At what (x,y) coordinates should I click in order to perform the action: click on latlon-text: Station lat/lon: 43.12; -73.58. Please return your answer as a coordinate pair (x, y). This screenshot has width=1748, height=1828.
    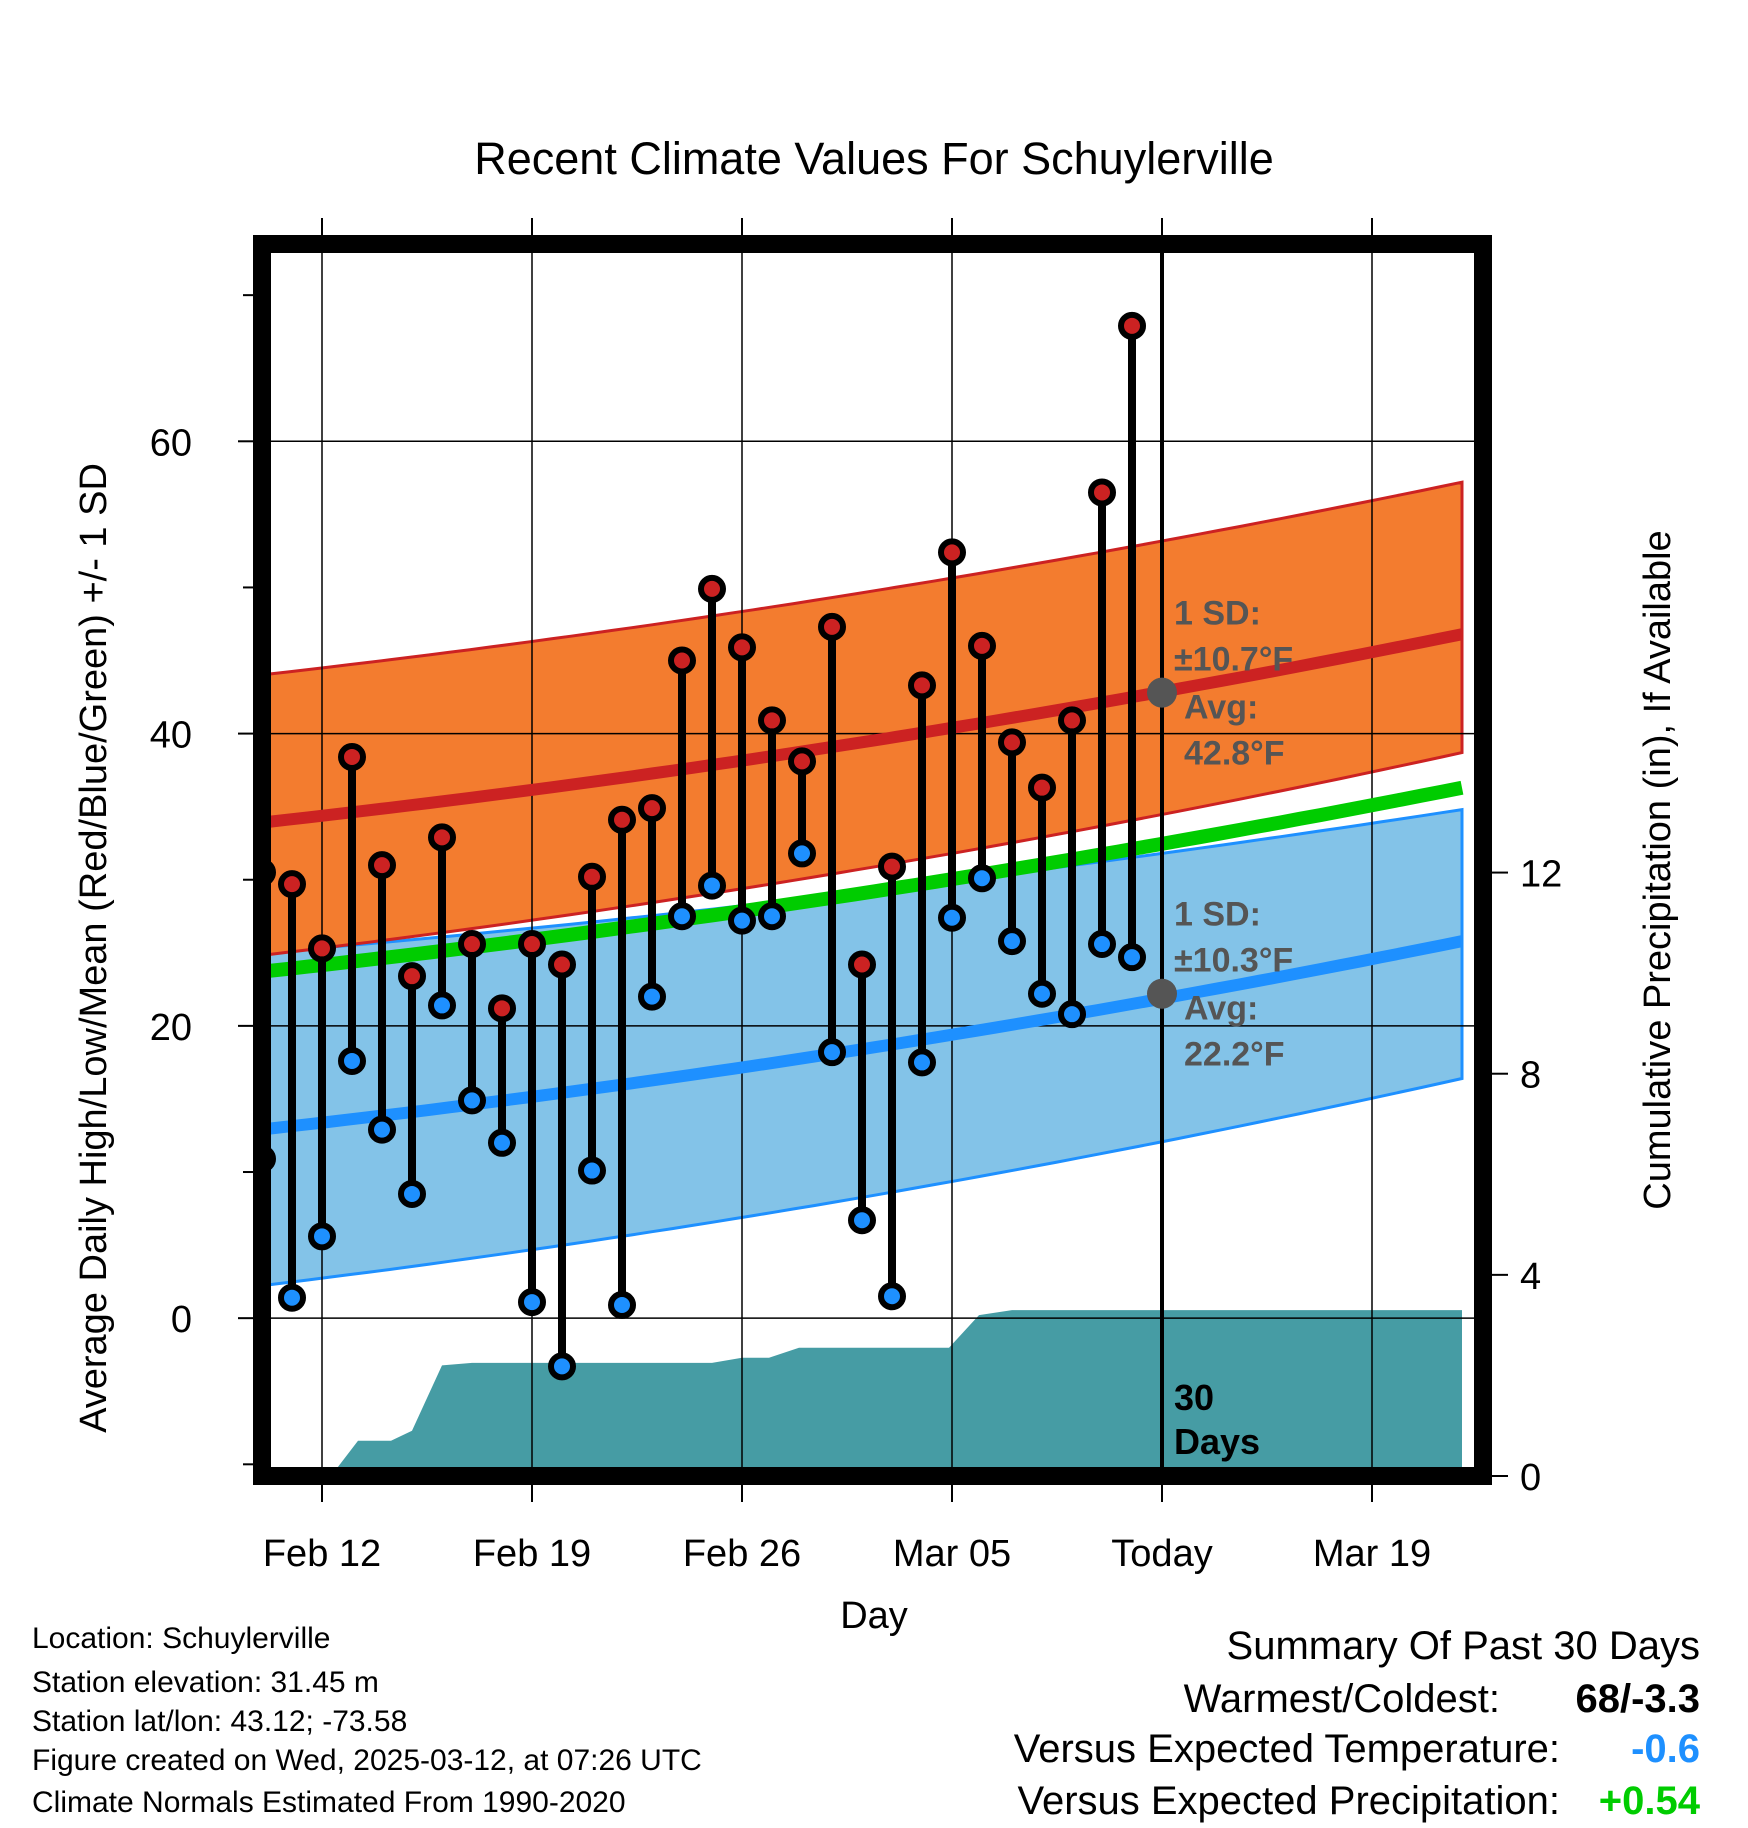
    Looking at the image, I should click on (220, 1721).